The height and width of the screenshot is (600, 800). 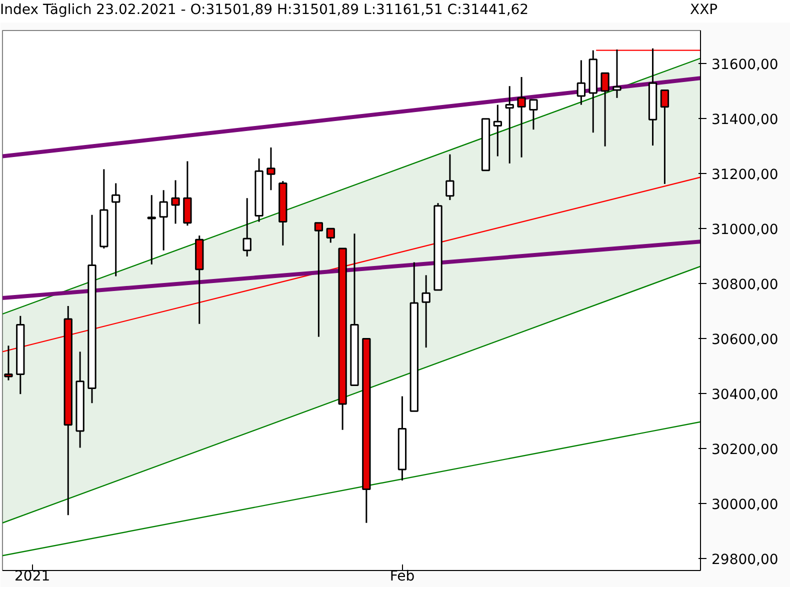 What do you see at coordinates (745, 340) in the screenshot?
I see `y-tick-label: 30600,00` at bounding box center [745, 340].